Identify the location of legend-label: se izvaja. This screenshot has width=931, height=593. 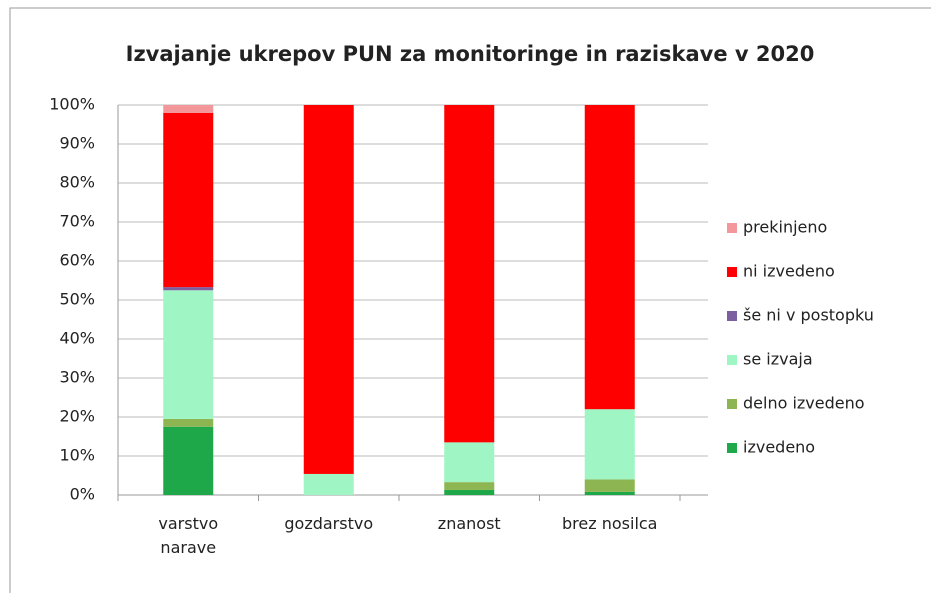
(778, 359).